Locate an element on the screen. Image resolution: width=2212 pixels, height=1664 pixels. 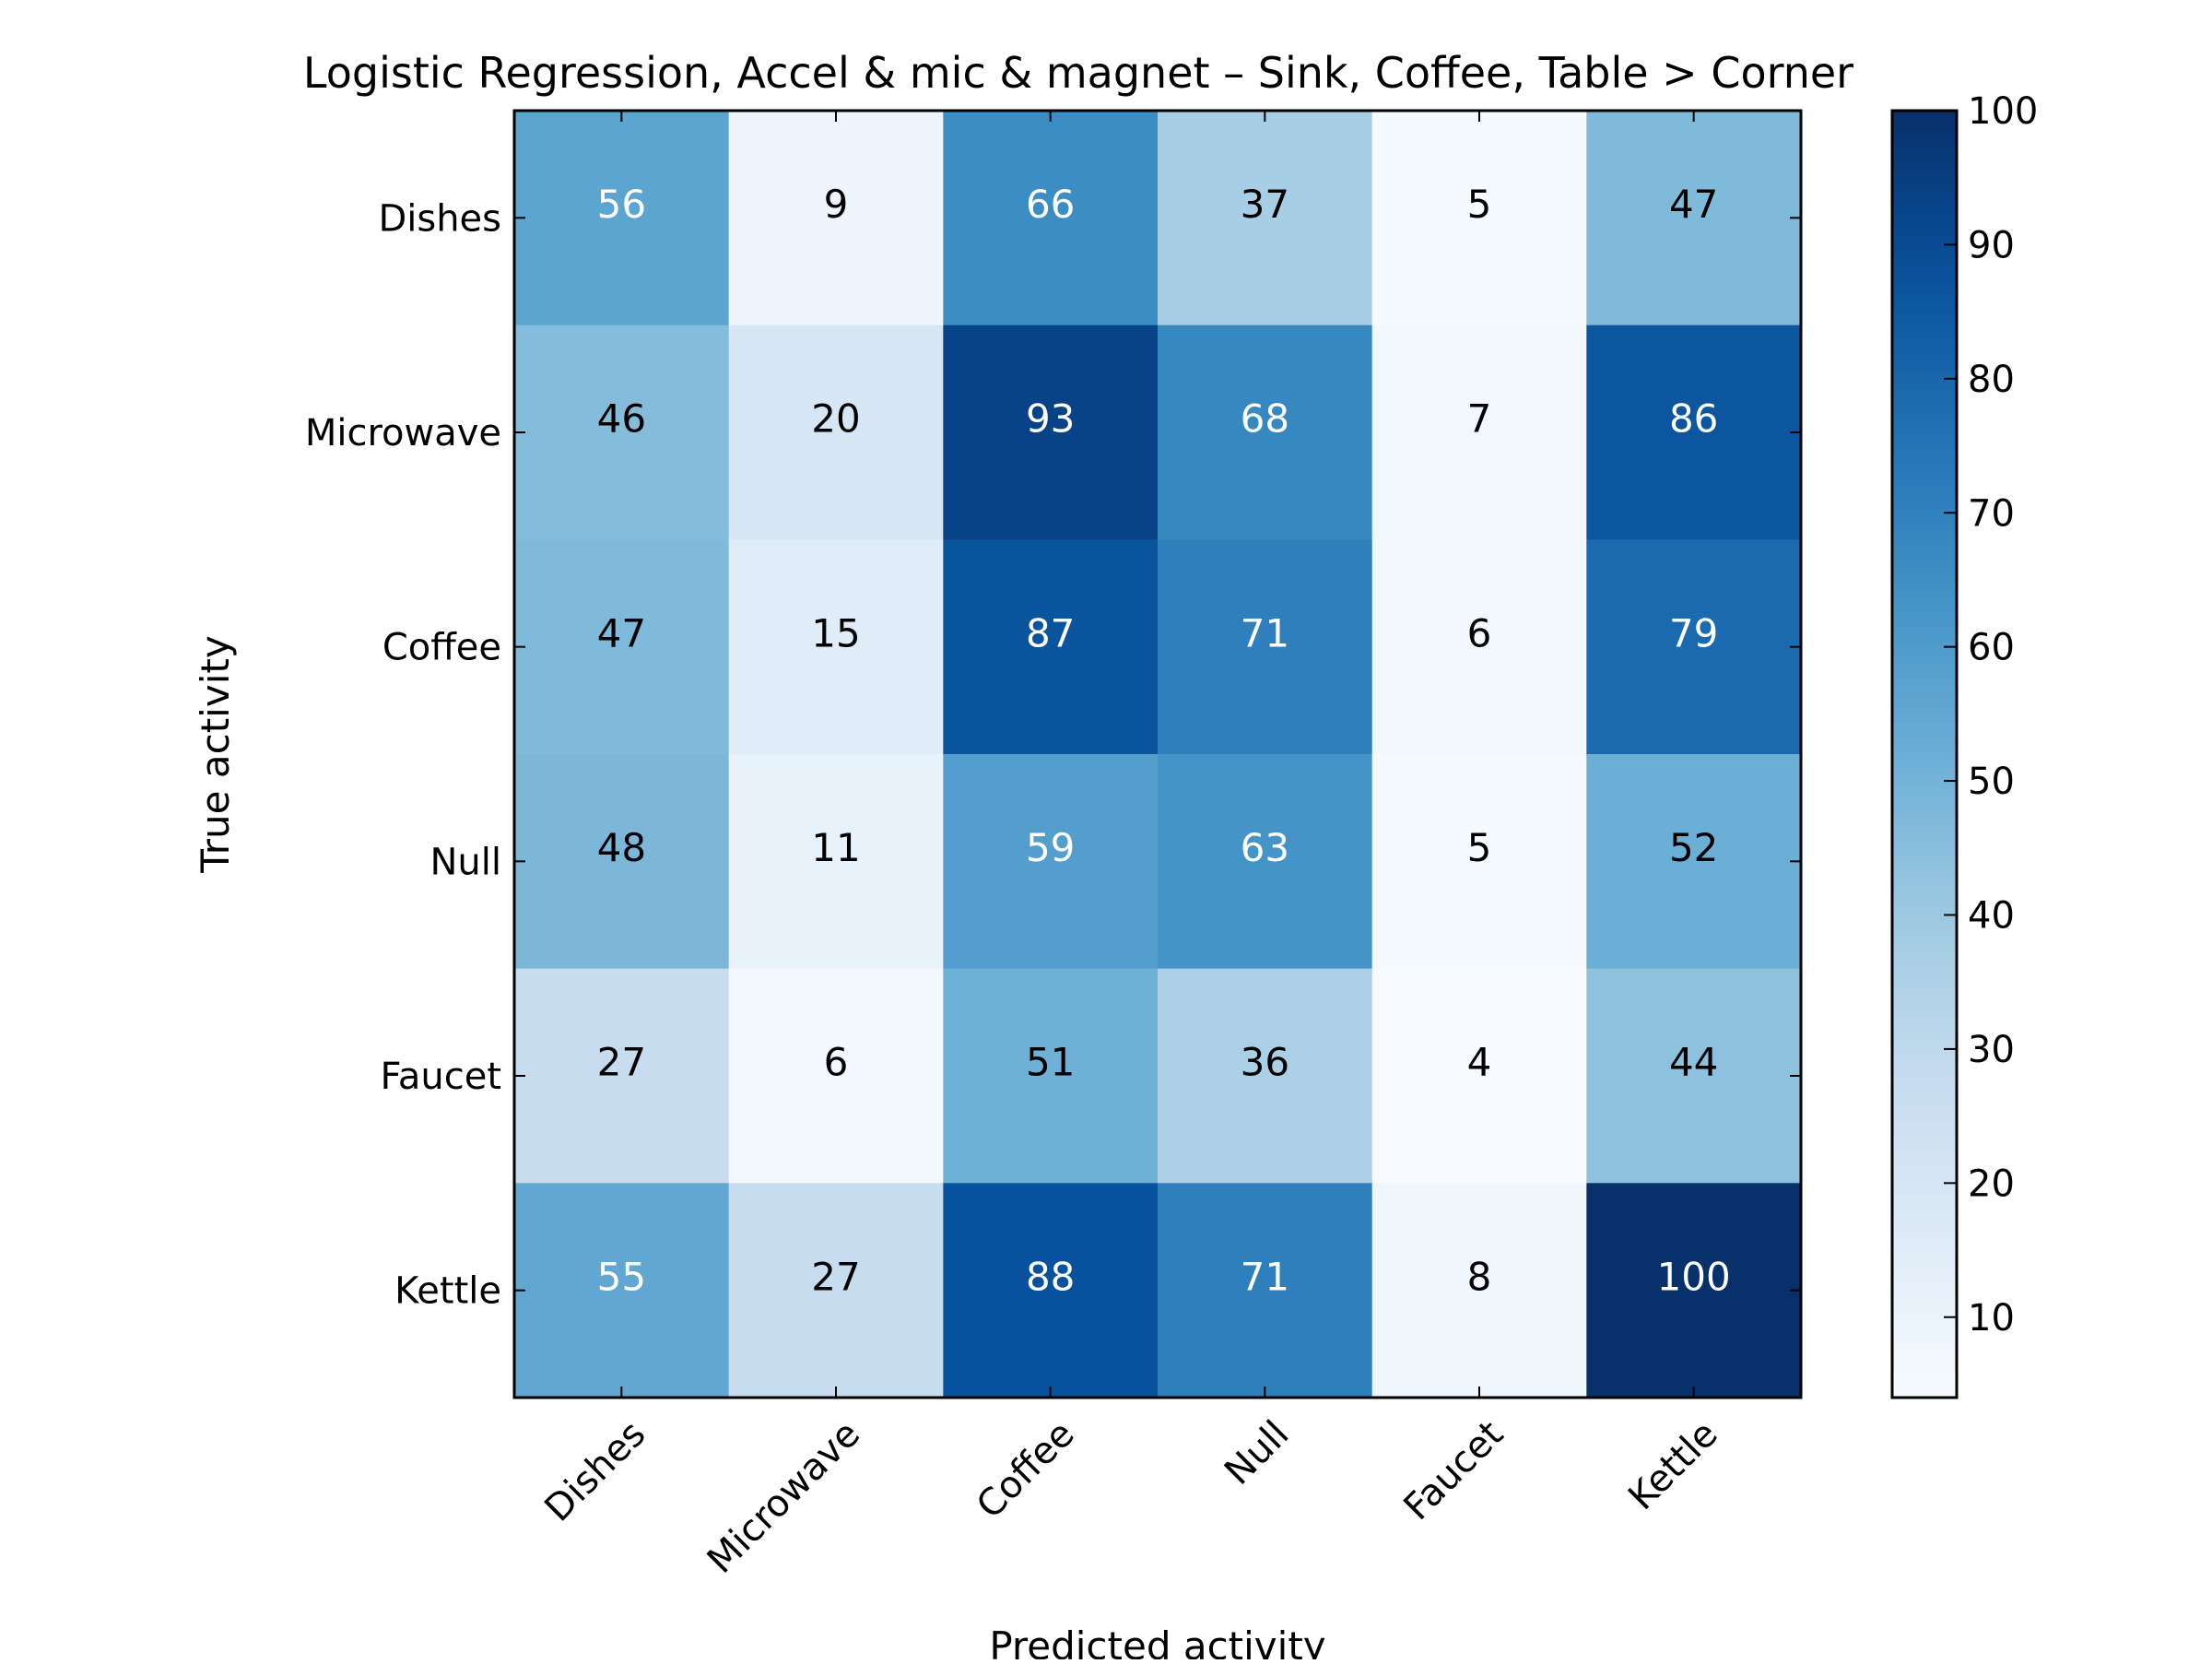
x-tick-label: Null is located at coordinates (1257, 1453).